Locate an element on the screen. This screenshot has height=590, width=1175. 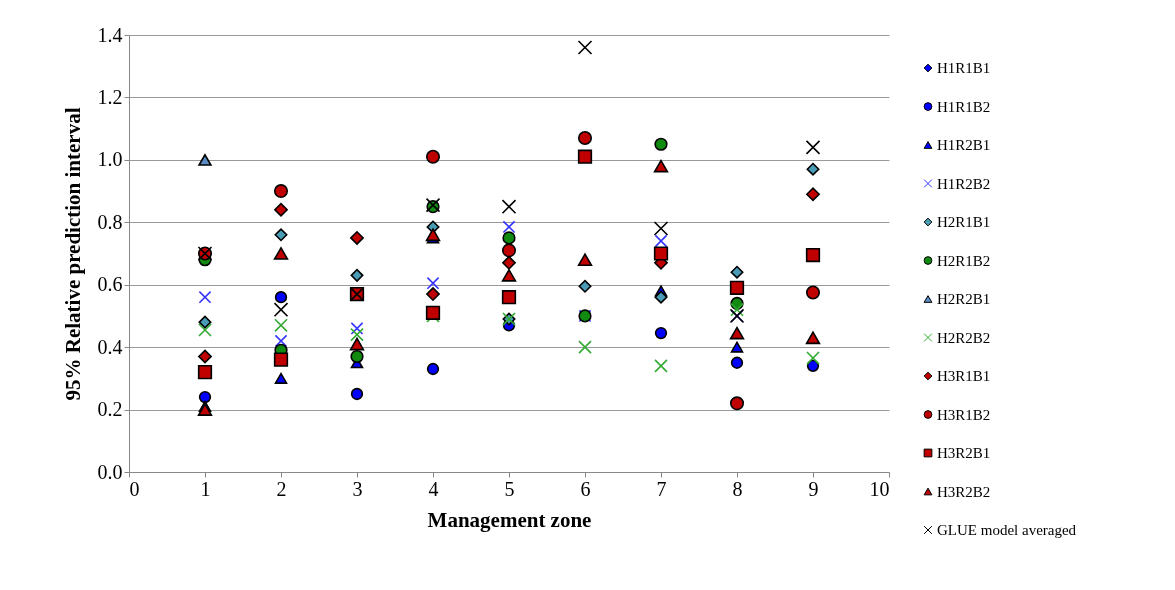
x-tick-label: 10 is located at coordinates (879, 488).